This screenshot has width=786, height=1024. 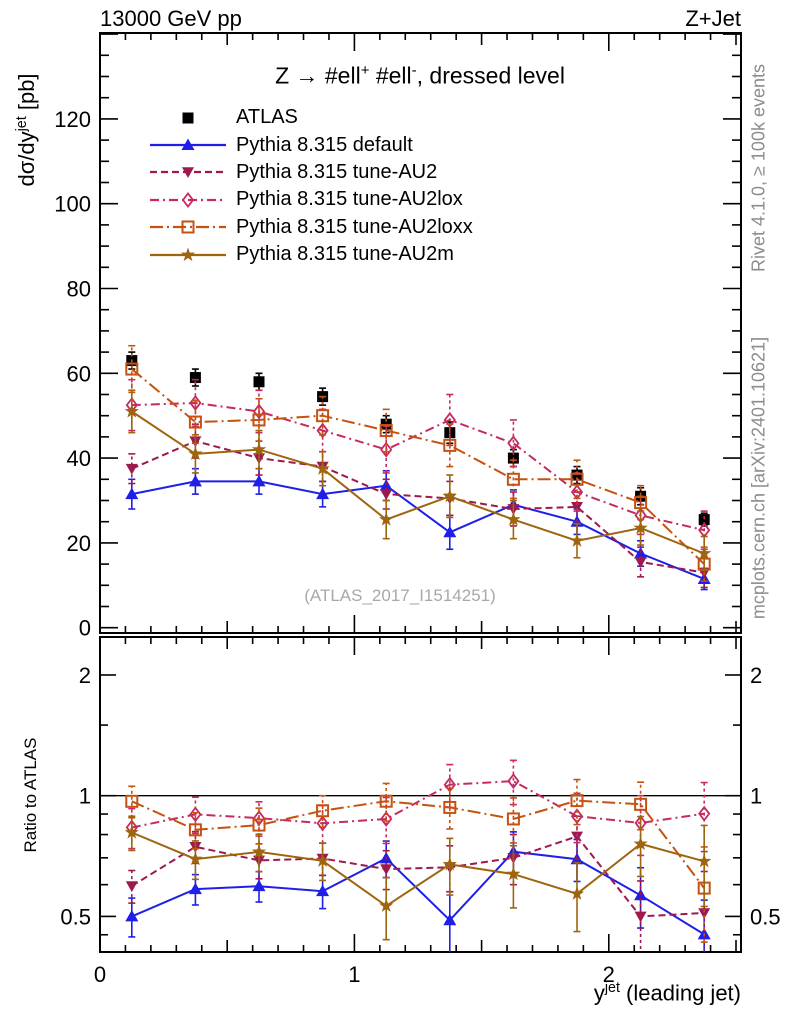 I want to click on main-y-tick-label: 120, so click(x=72, y=119).